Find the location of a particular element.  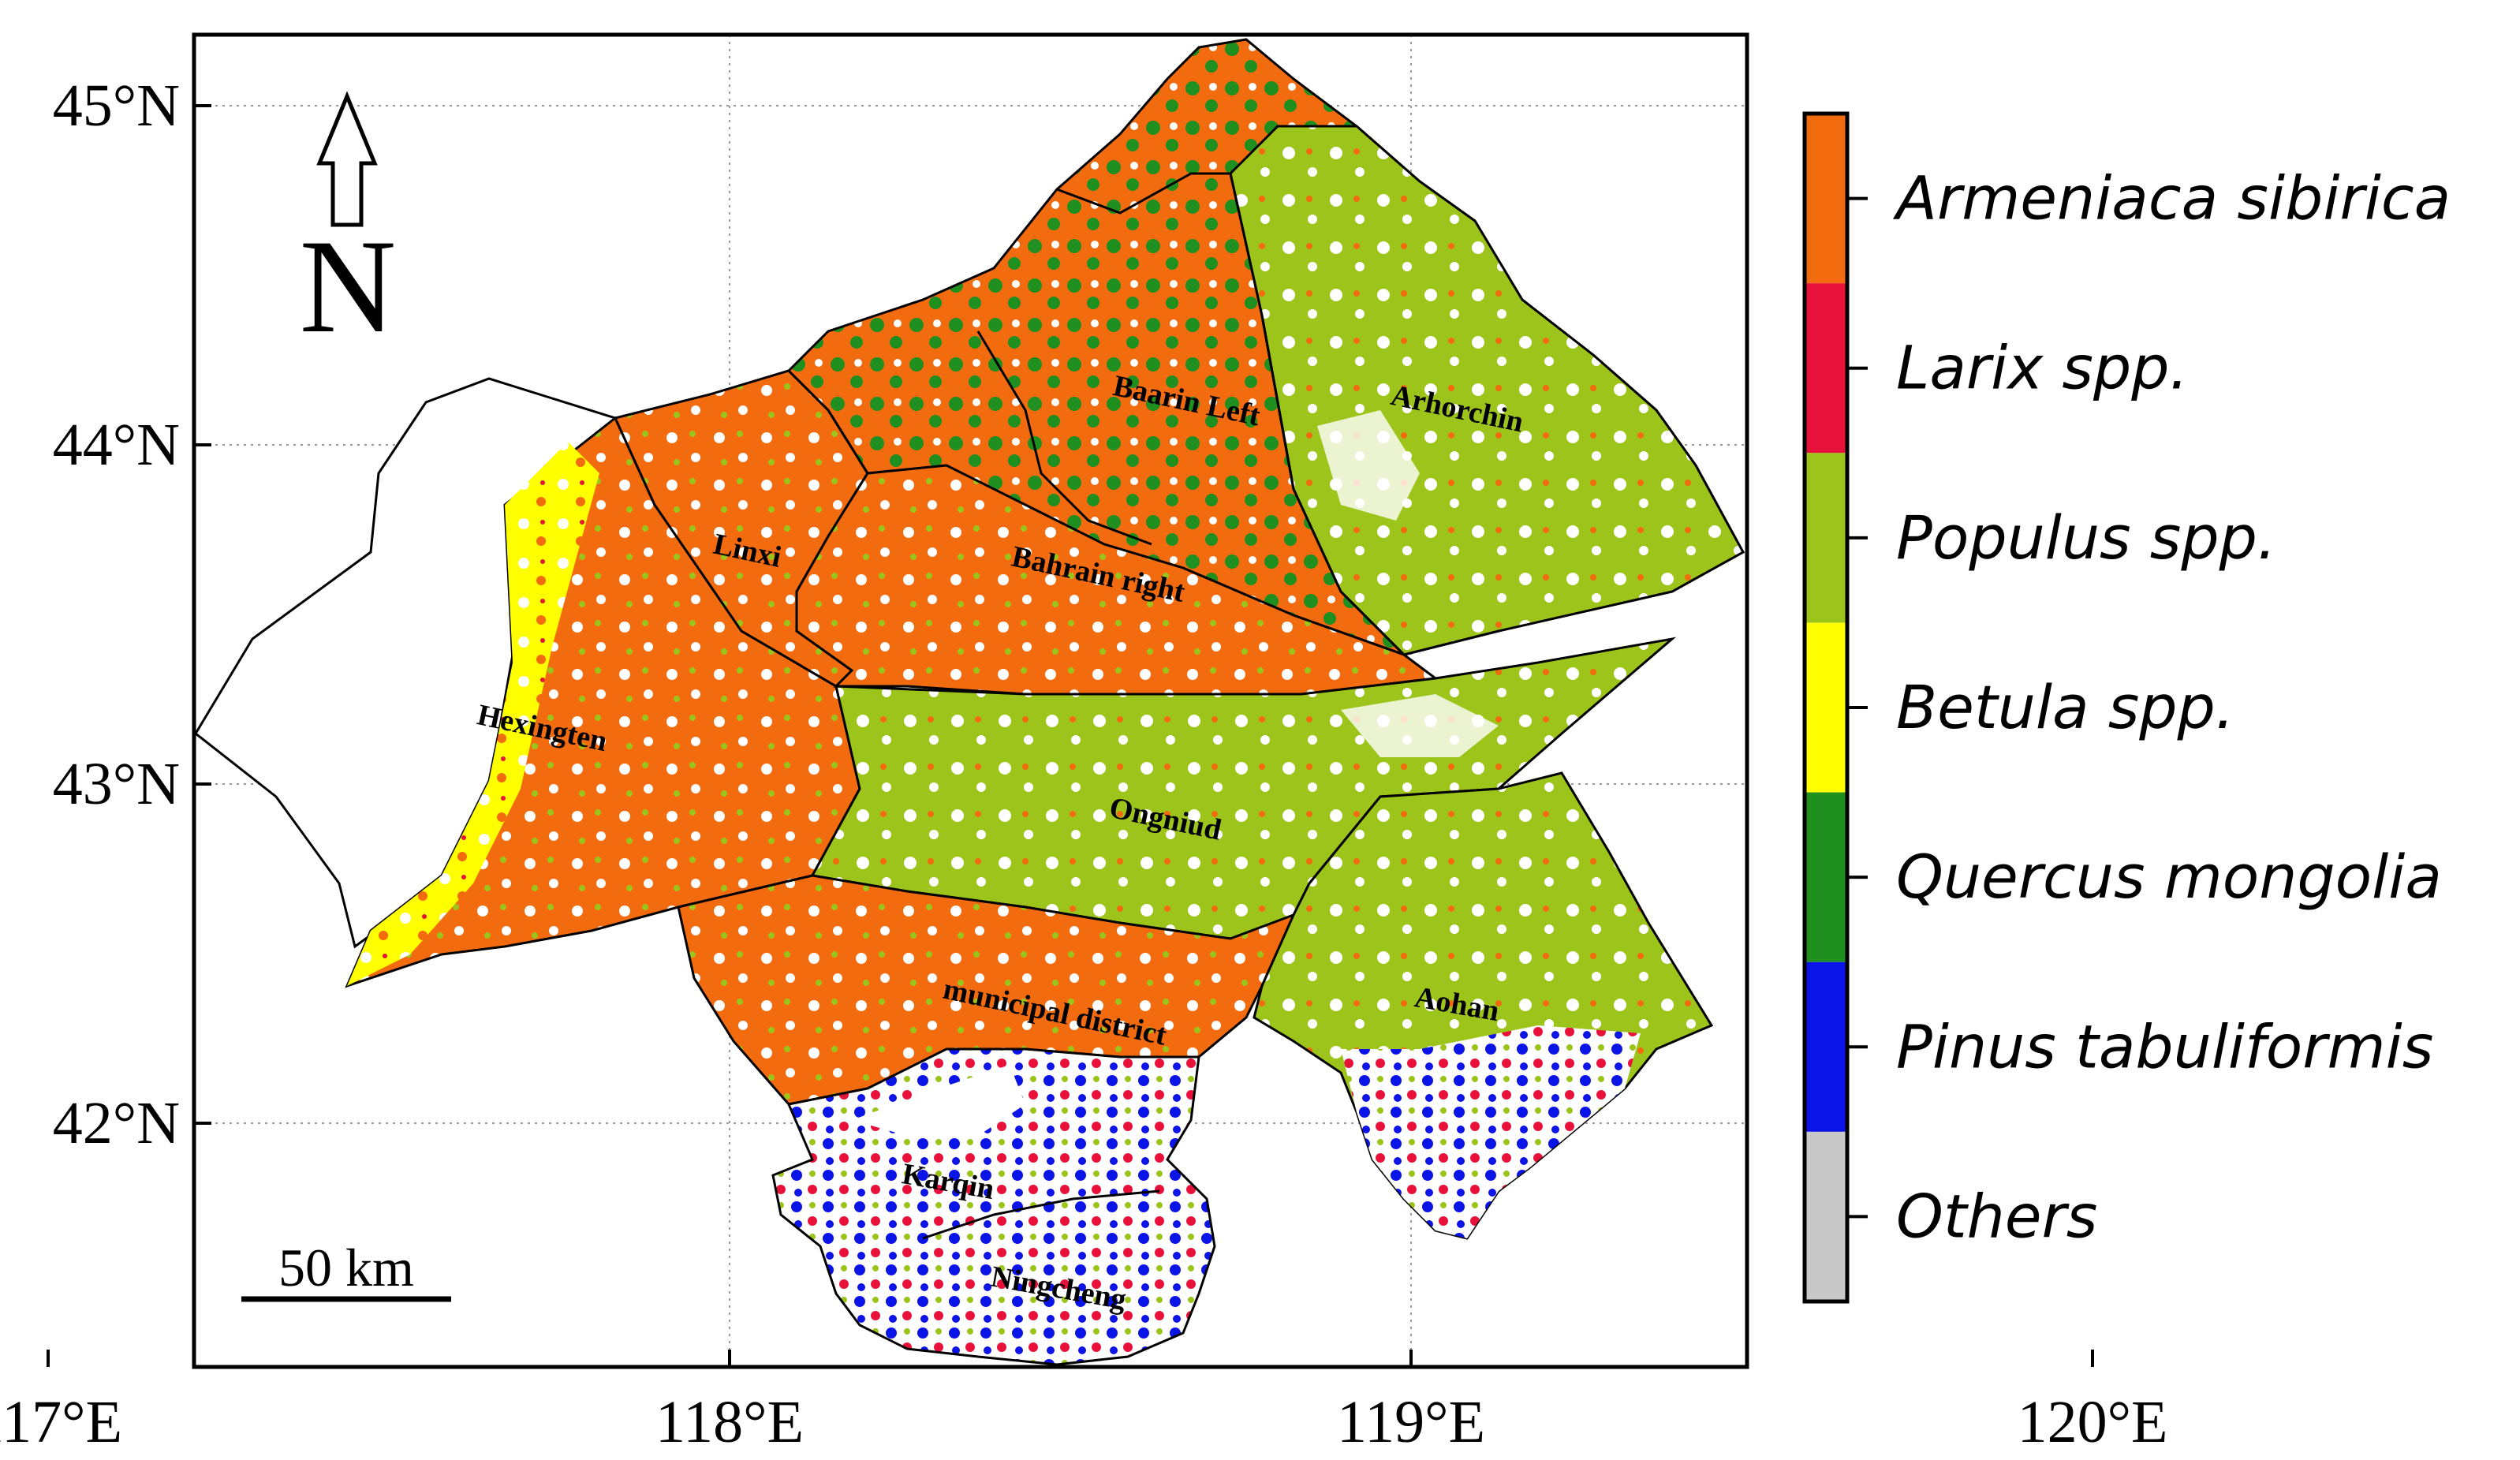

legend-label: Armeniaca sibirica is located at coordinates (2171, 198).